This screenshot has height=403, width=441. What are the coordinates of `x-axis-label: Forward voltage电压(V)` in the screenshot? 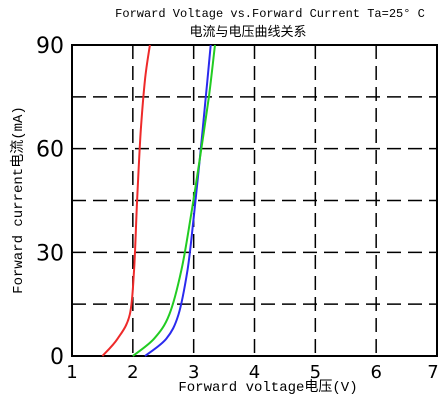 It's located at (267, 387).